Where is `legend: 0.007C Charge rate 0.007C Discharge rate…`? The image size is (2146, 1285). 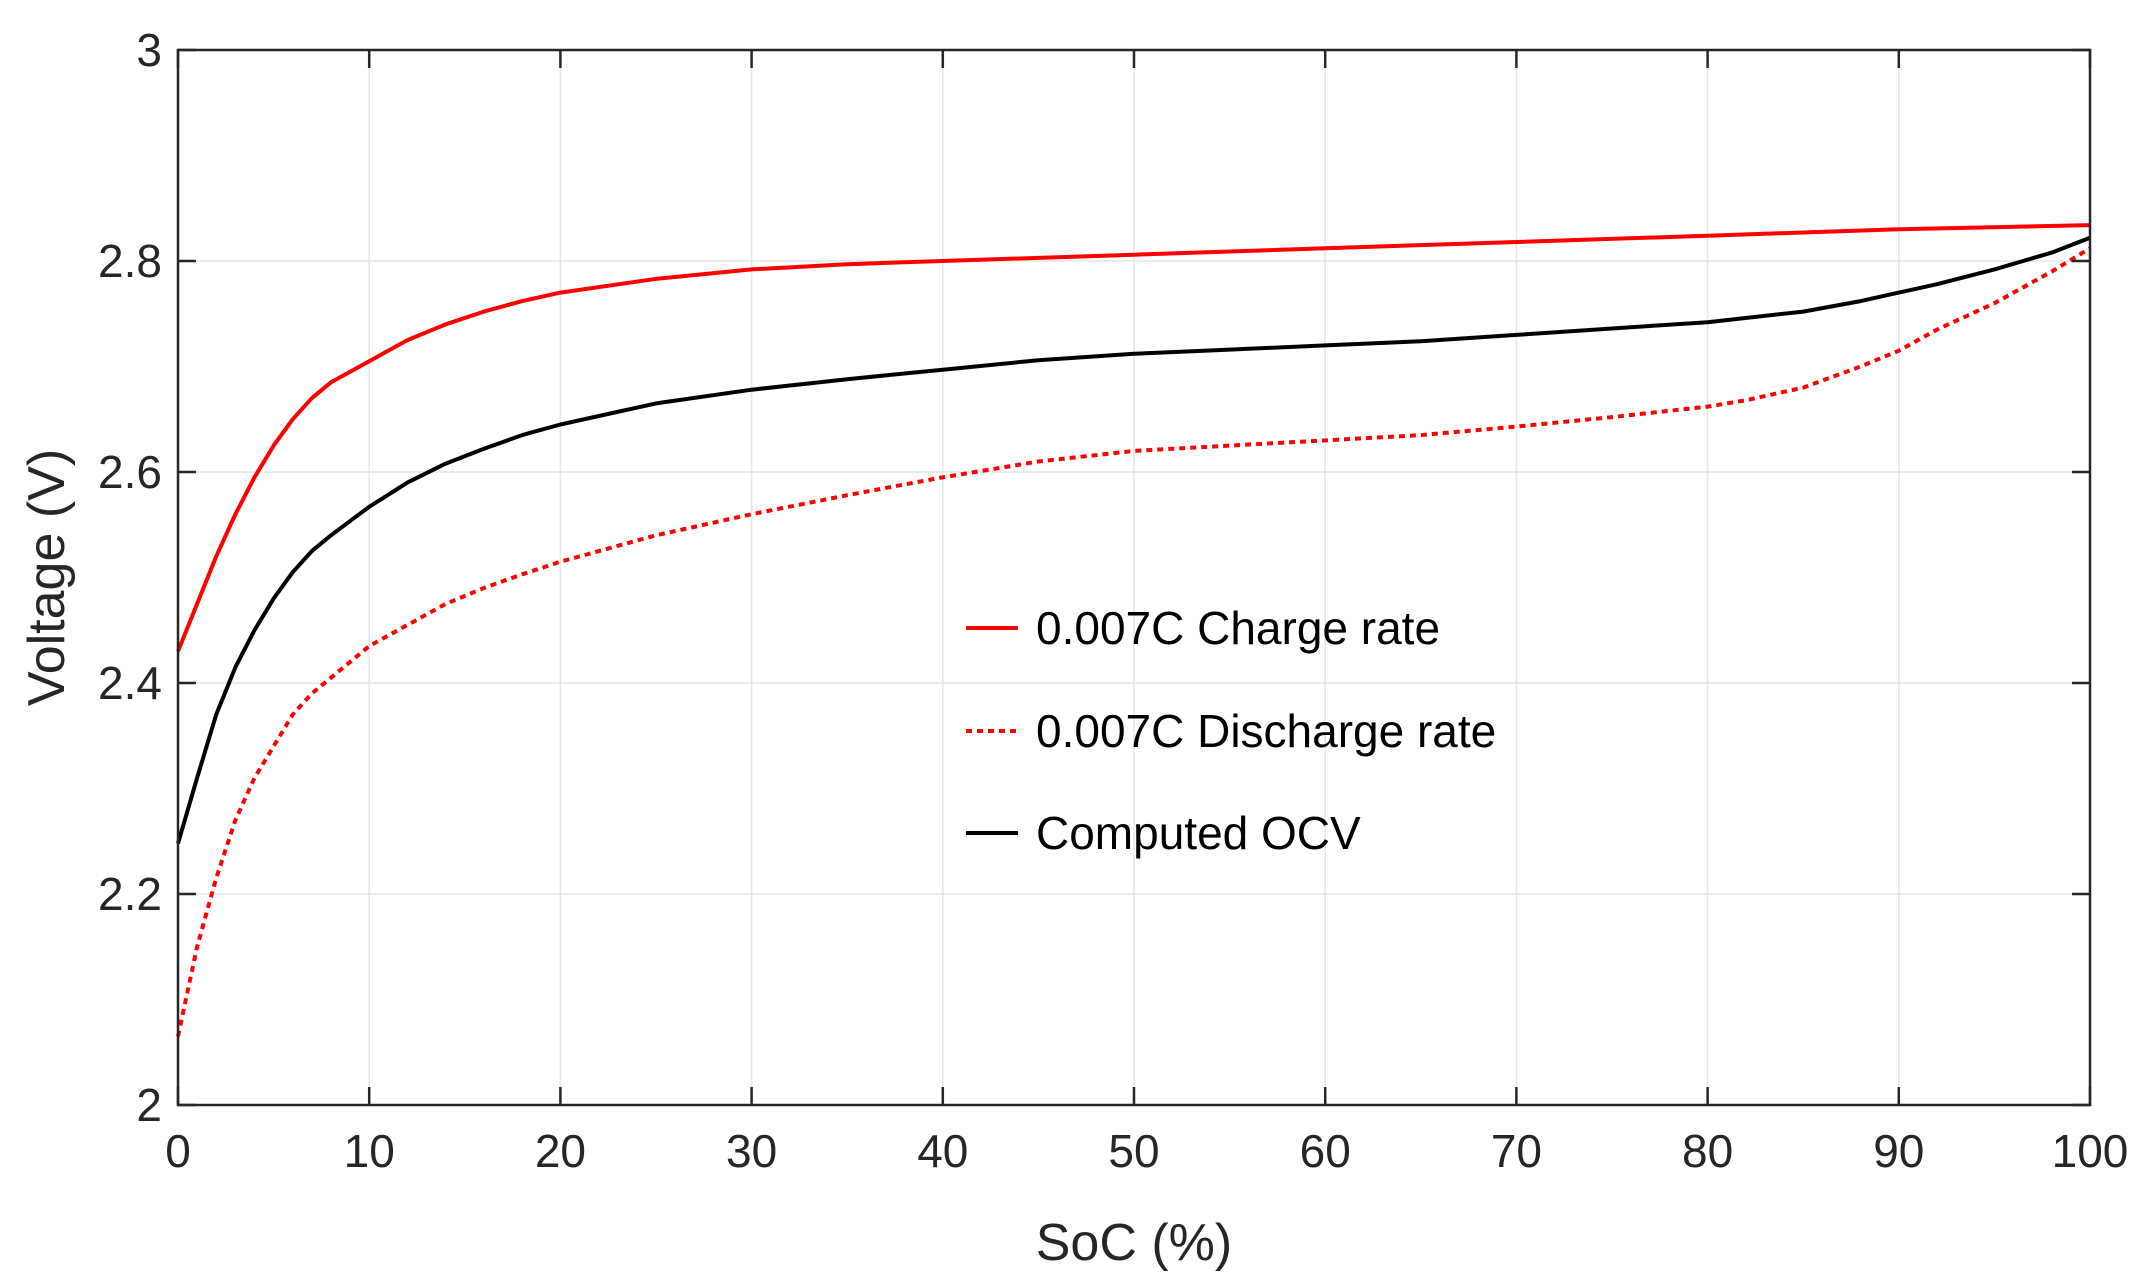 legend: 0.007C Charge rate 0.007C Discharge rate… is located at coordinates (1231, 730).